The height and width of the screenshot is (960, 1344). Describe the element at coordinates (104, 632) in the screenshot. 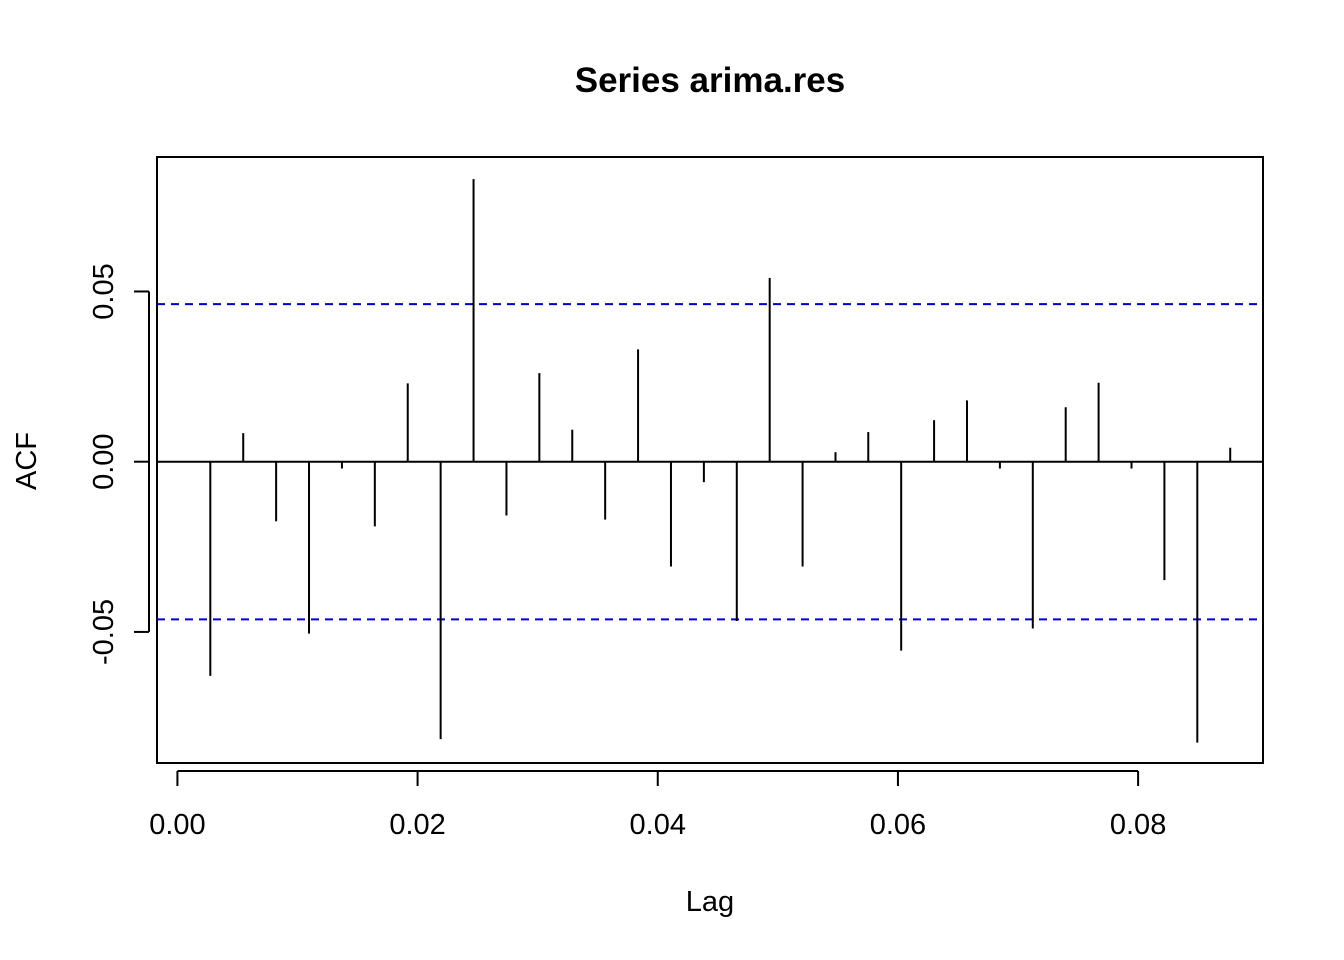

I see `y-tick-label: -0.05` at that location.